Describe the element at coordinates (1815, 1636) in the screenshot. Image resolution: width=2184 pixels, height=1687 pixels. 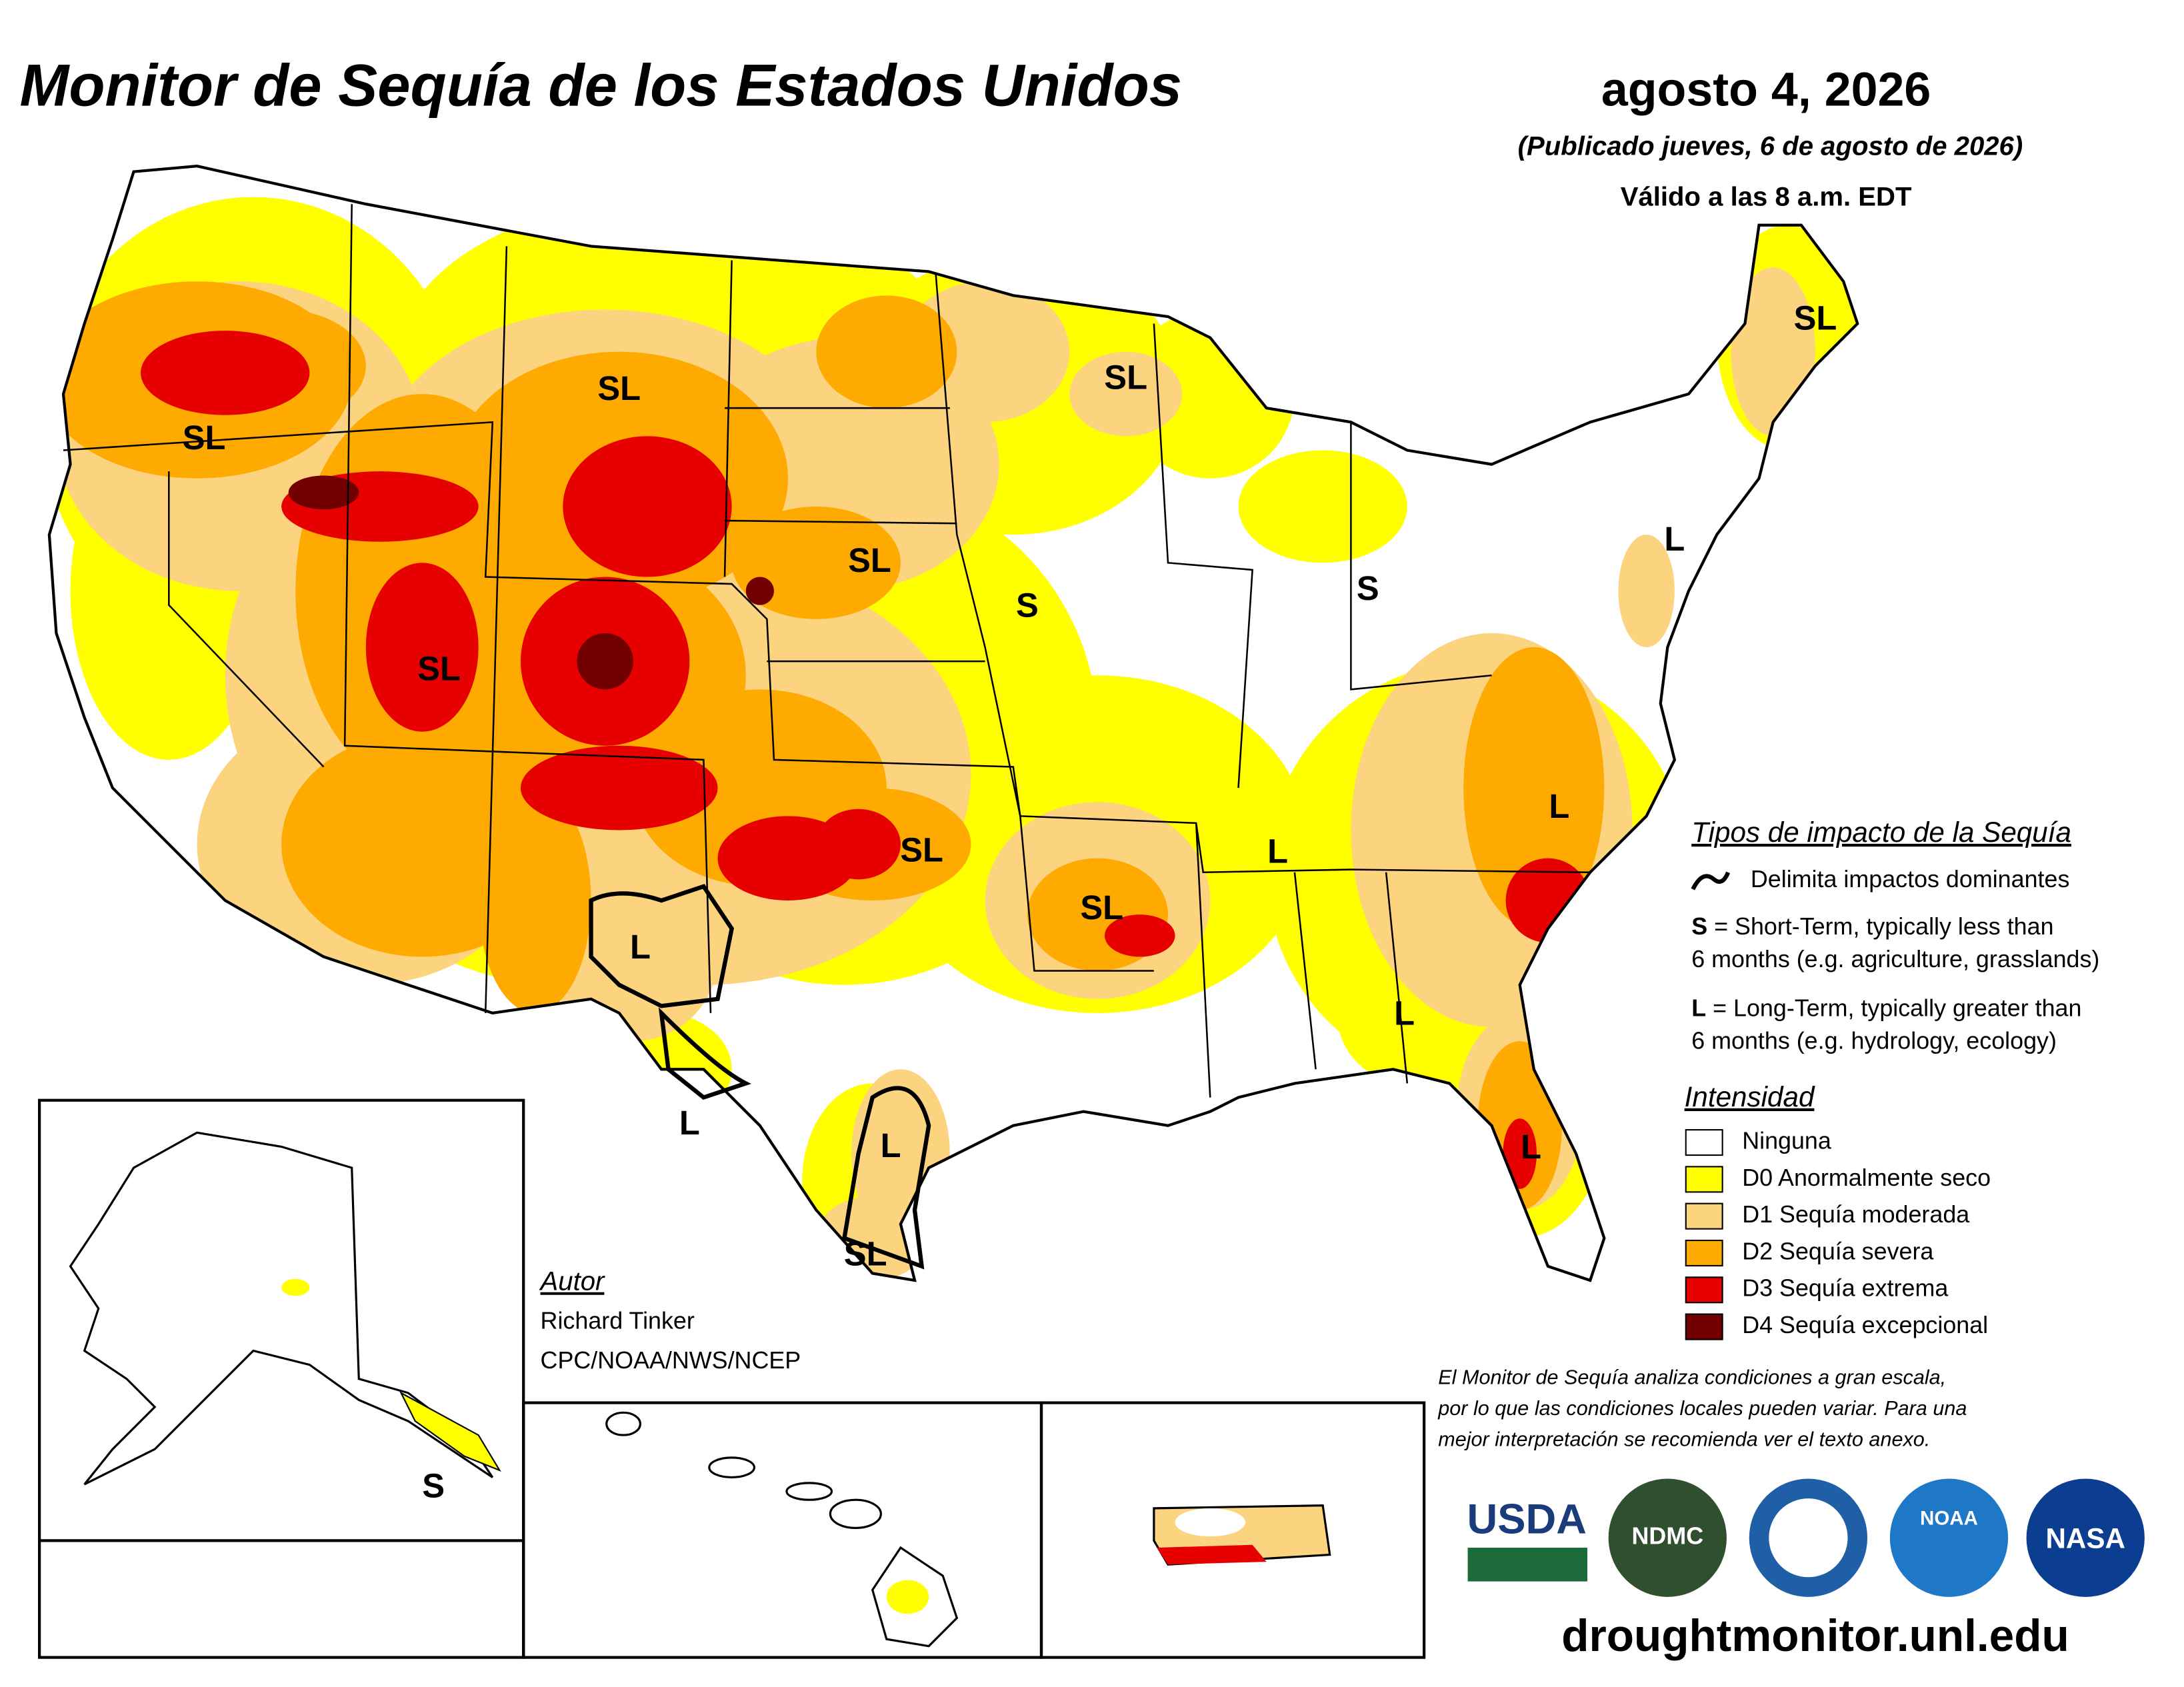
I see `website-url: droughtmonitor.unl.edu` at that location.